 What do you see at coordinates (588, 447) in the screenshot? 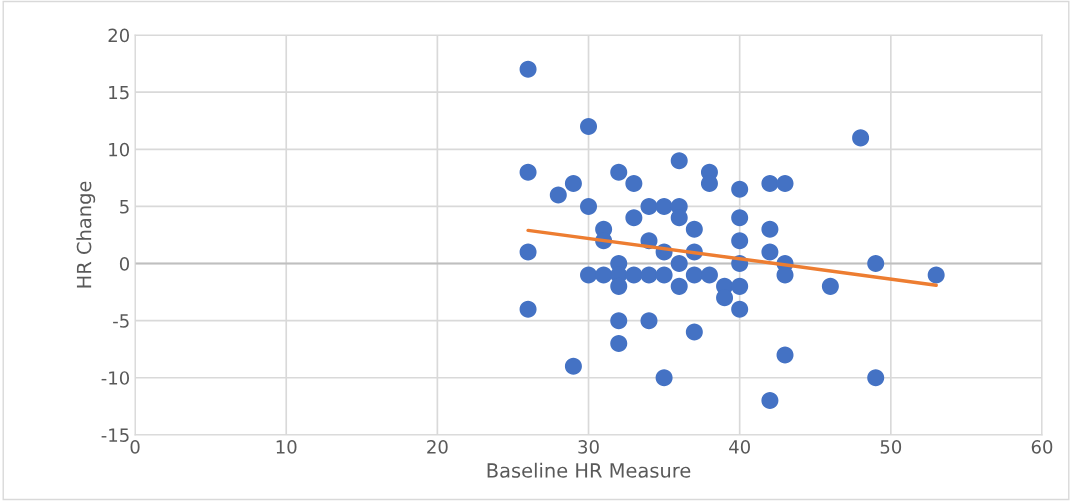
I see `x-tick-label: 30` at bounding box center [588, 447].